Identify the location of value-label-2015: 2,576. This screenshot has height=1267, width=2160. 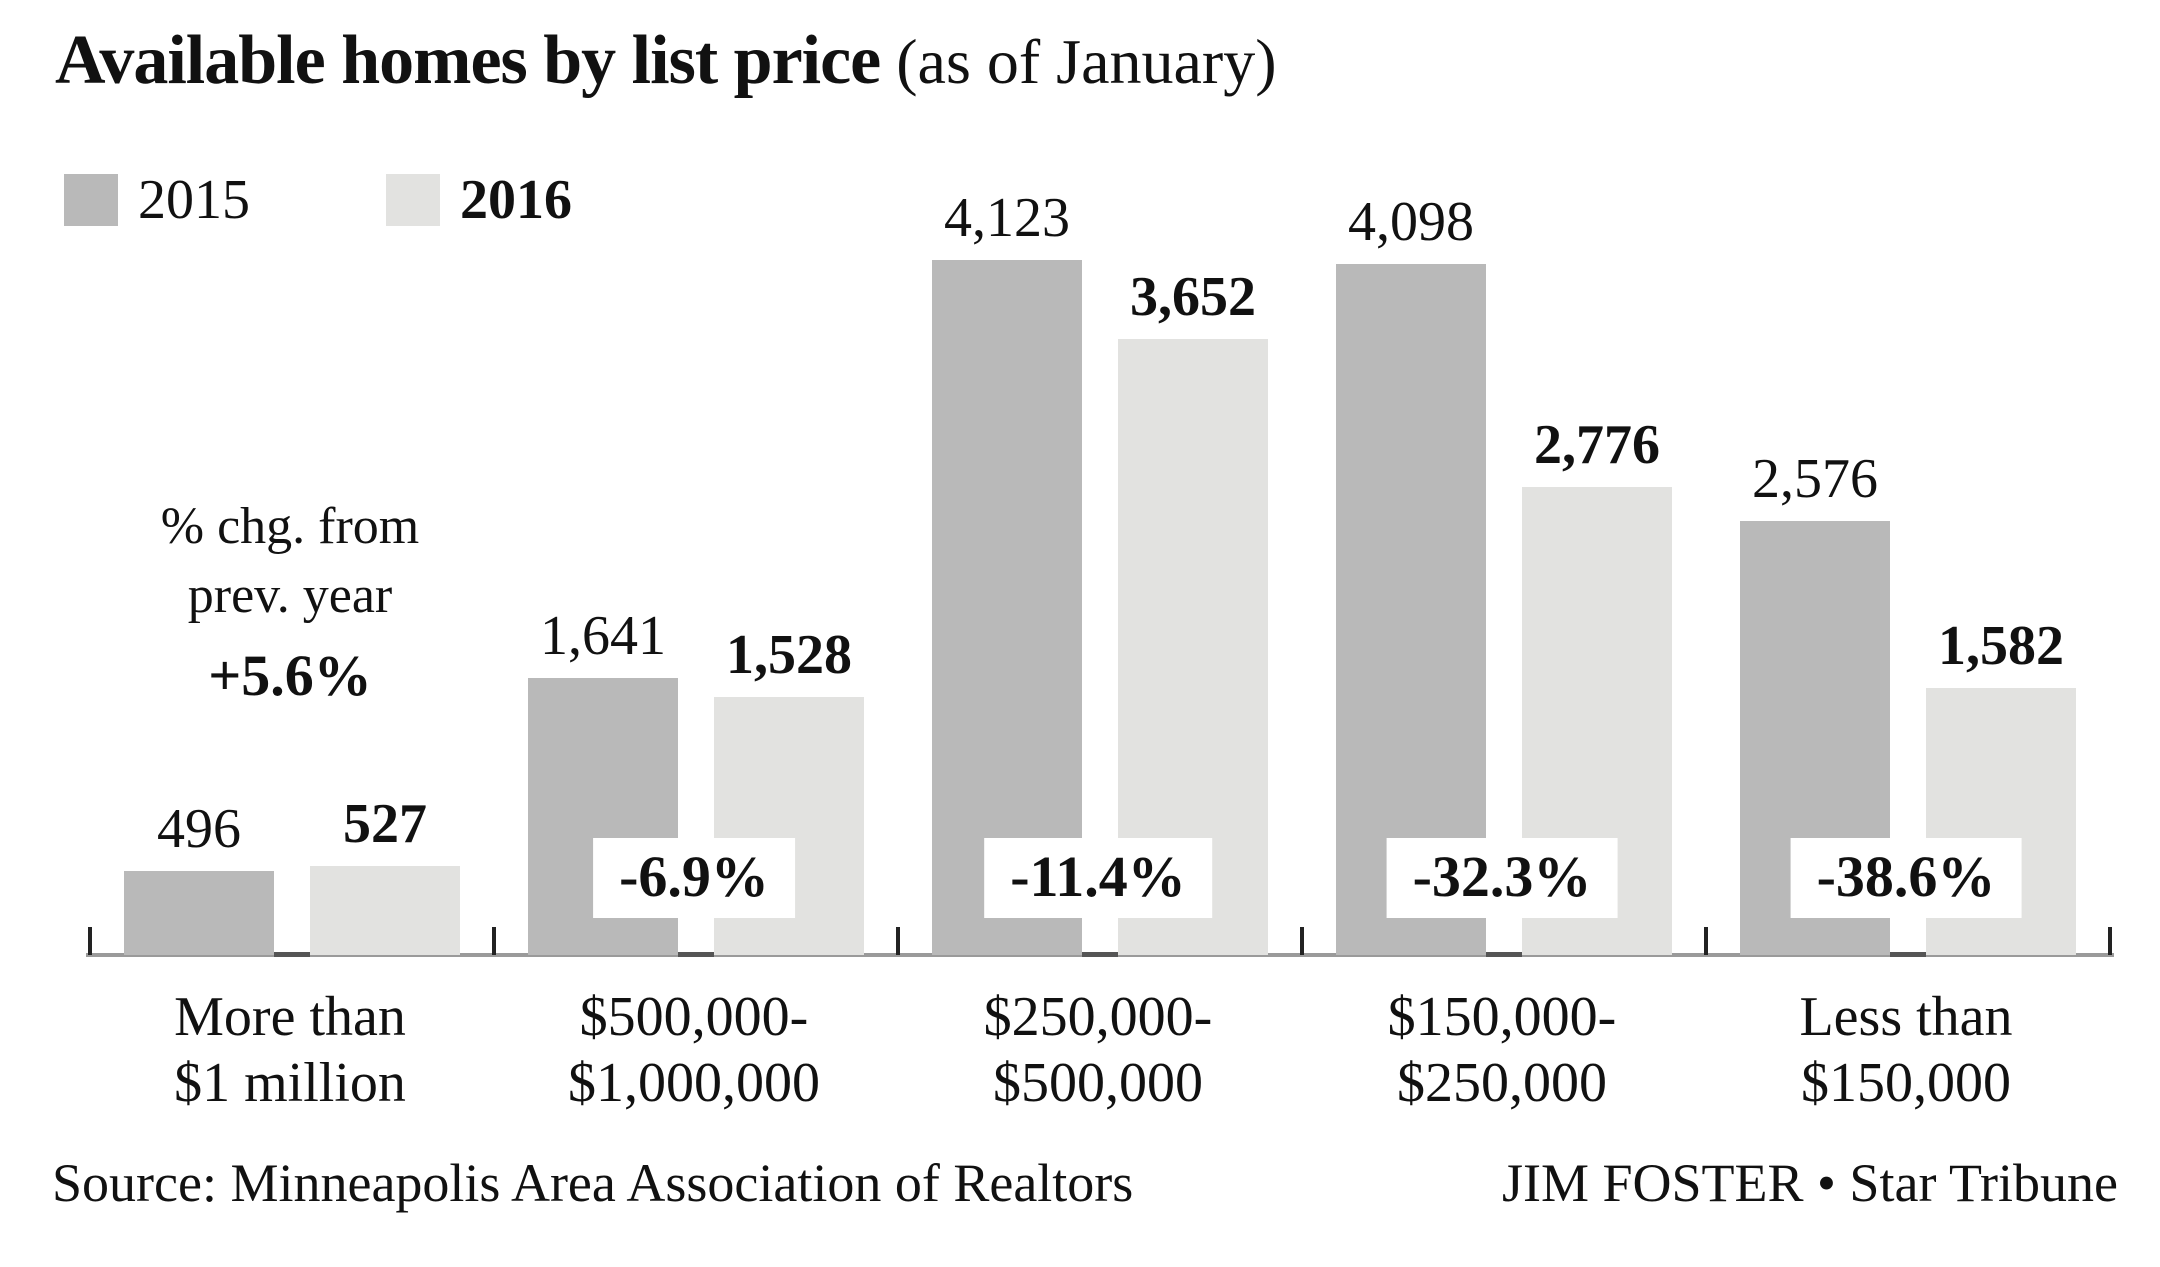
(1815, 478).